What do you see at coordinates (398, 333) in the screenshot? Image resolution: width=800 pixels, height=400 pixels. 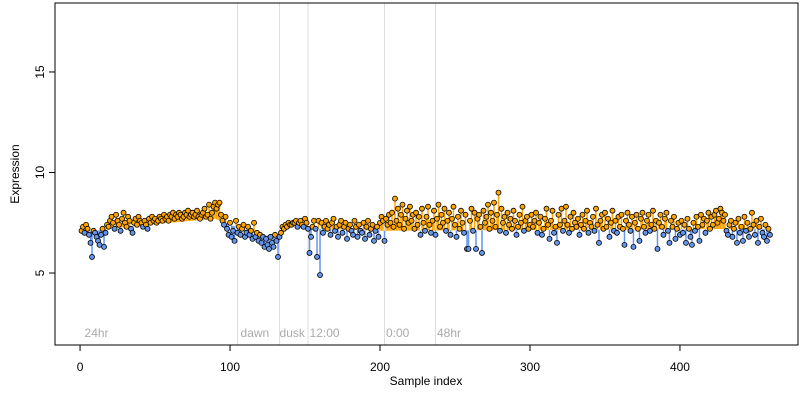 I see `annotation: 0:00` at bounding box center [398, 333].